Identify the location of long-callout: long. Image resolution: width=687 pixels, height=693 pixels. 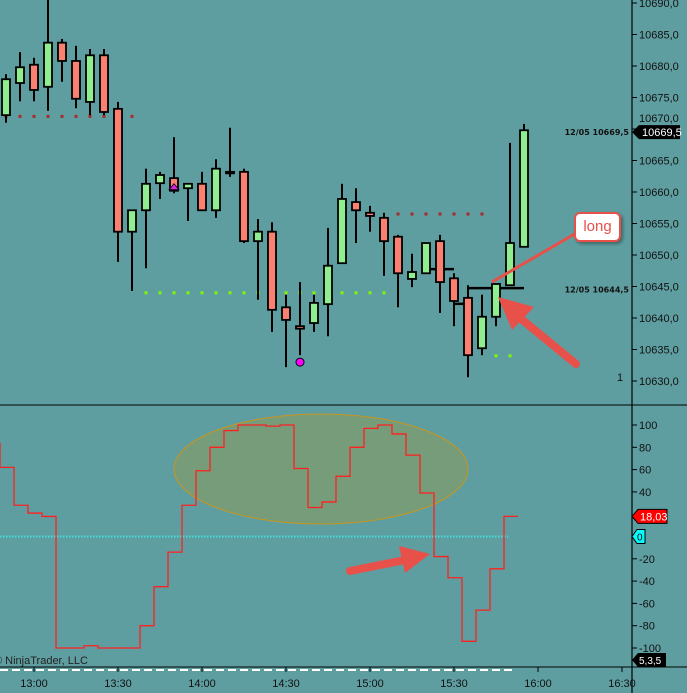
(597, 227).